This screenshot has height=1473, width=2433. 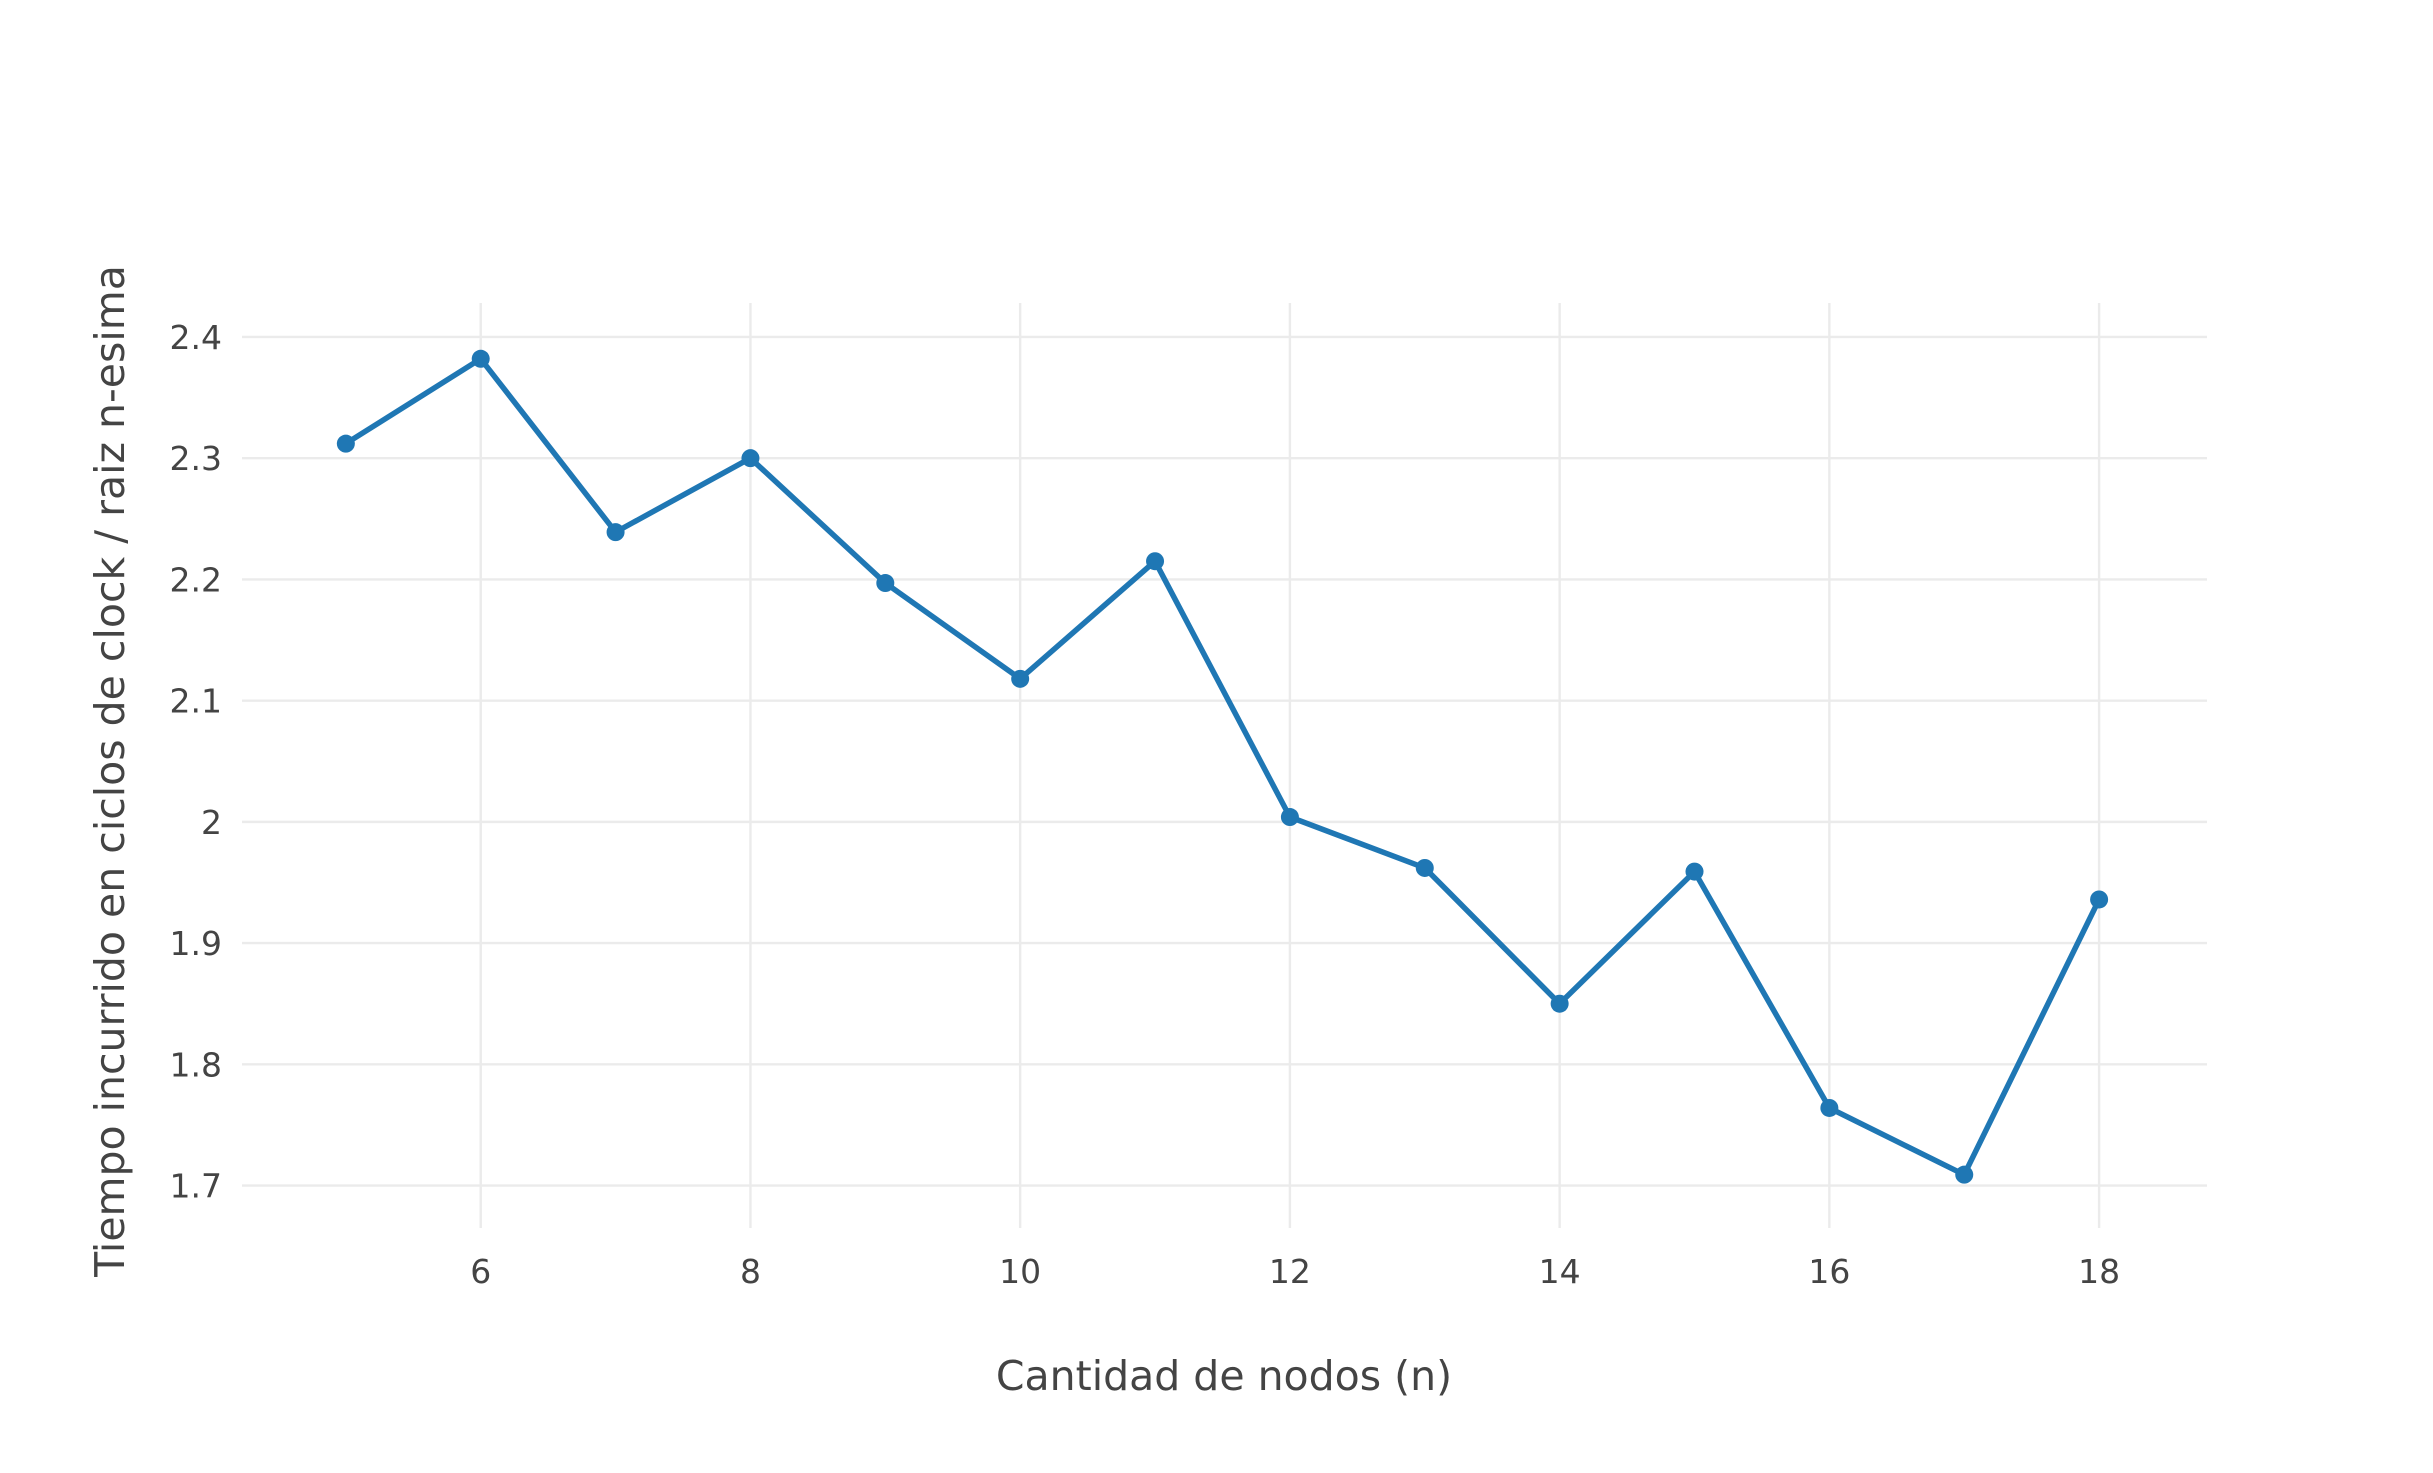 What do you see at coordinates (196, 579) in the screenshot?
I see `y-tick-label: 2.2` at bounding box center [196, 579].